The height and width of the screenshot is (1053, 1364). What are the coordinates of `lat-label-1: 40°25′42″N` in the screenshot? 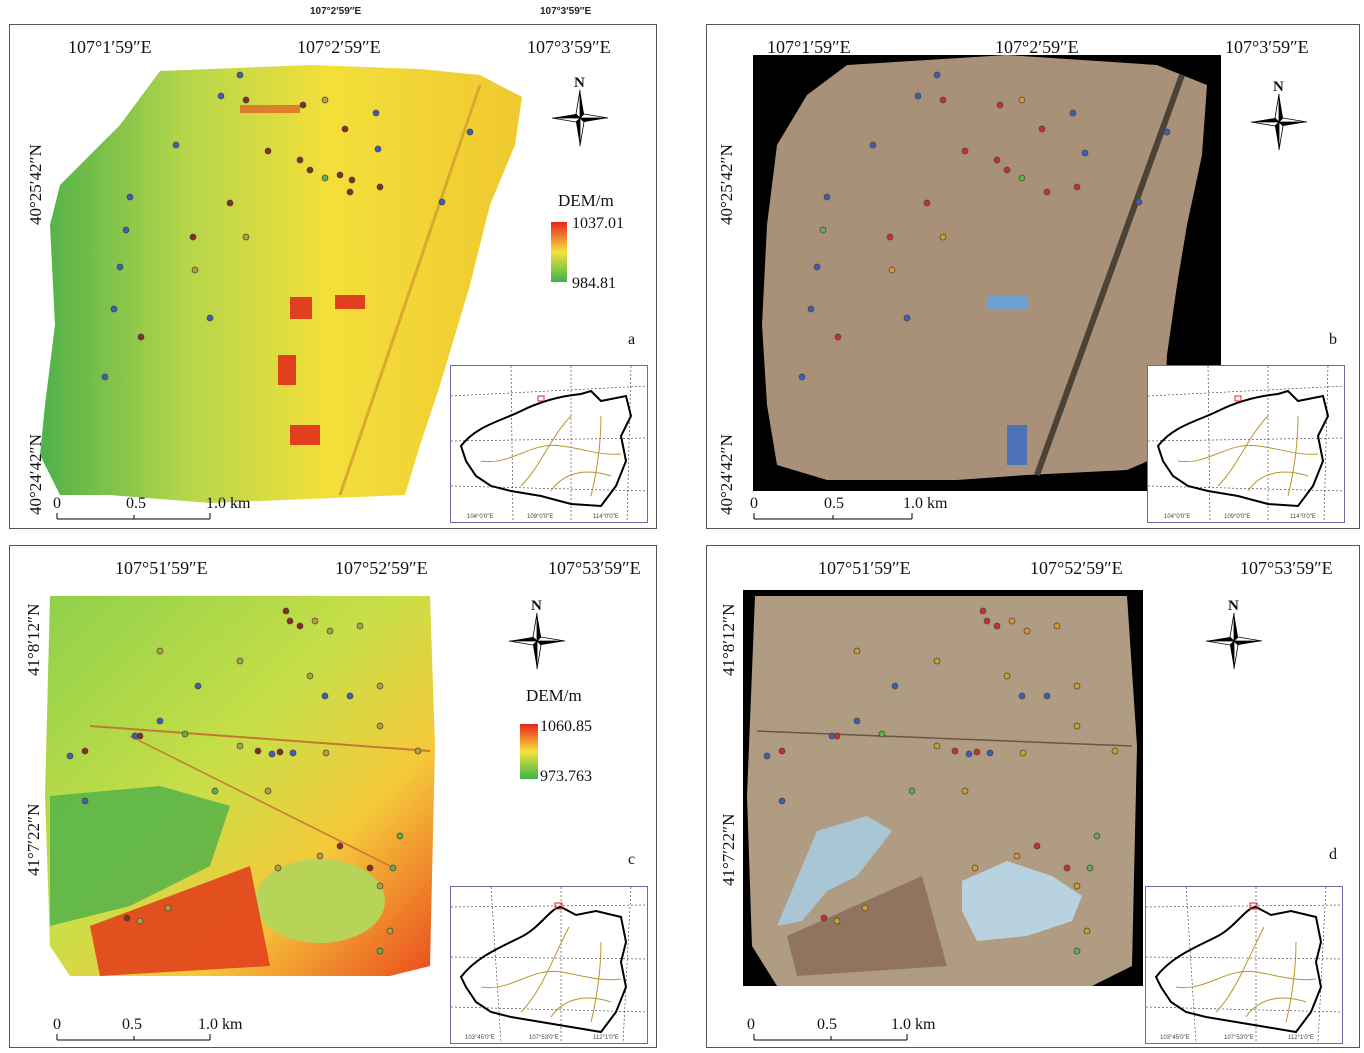 It's located at (35, 184).